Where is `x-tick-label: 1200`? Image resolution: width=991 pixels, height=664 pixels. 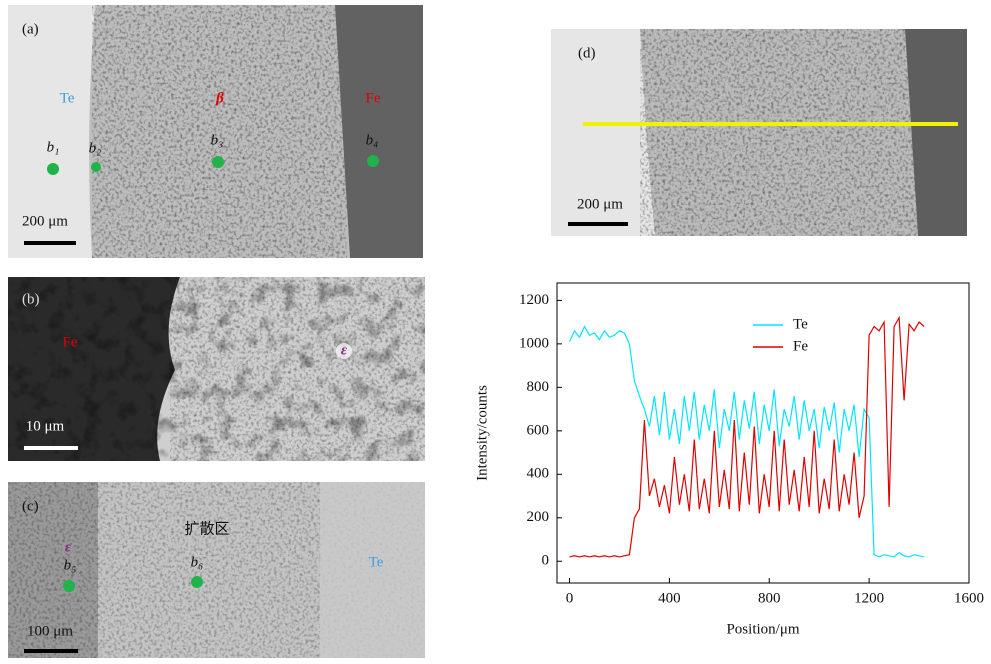 x-tick-label: 1200 is located at coordinates (869, 598).